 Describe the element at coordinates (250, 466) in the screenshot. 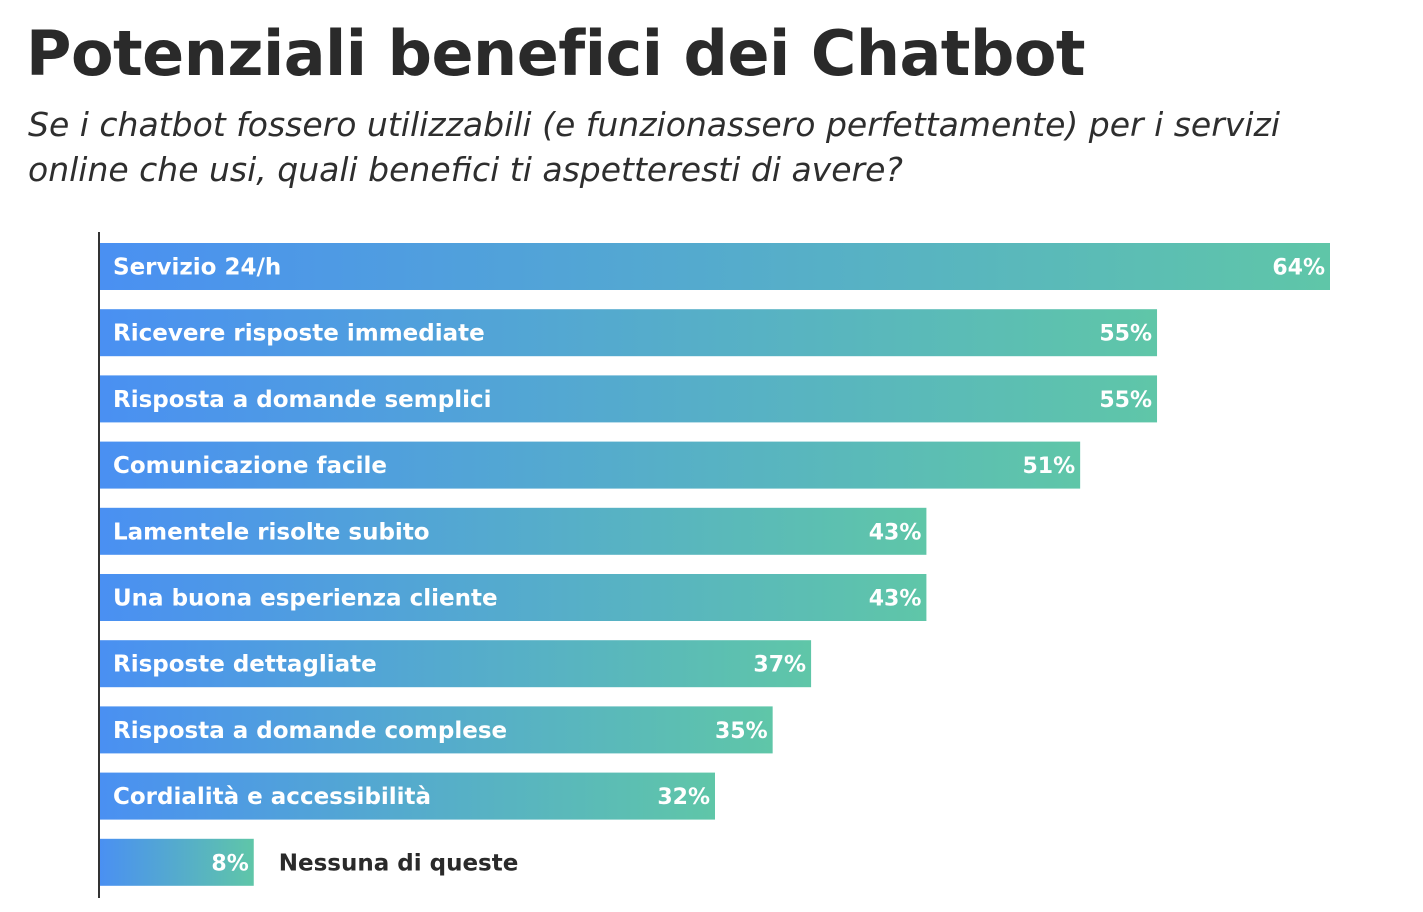

I see `category-label: Comunicazione facile` at that location.